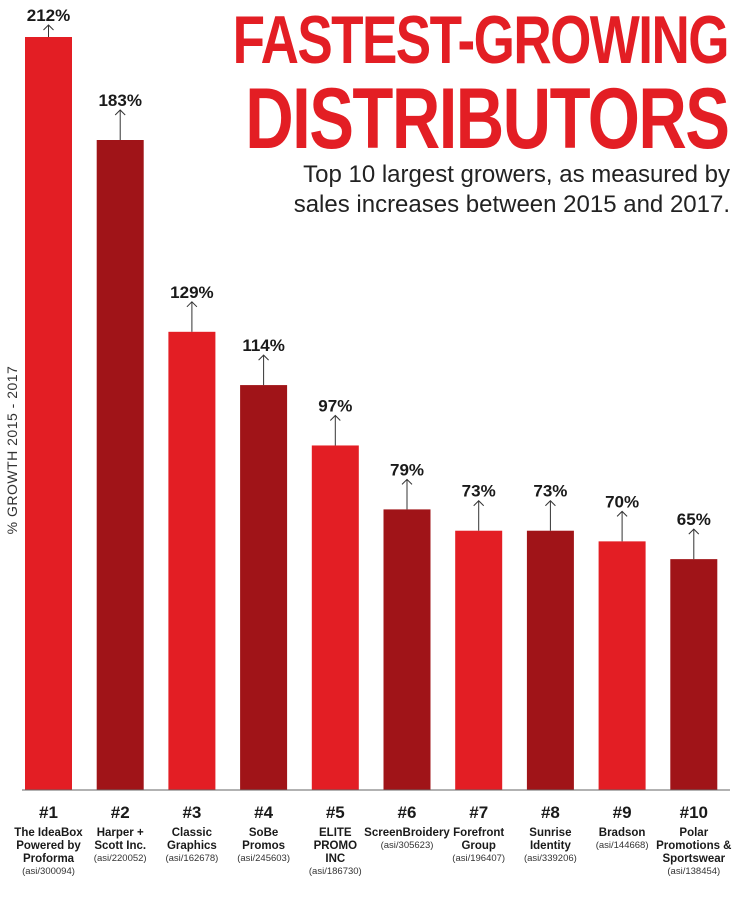  I want to click on asi-number-3: (asi/162678), so click(191, 858).